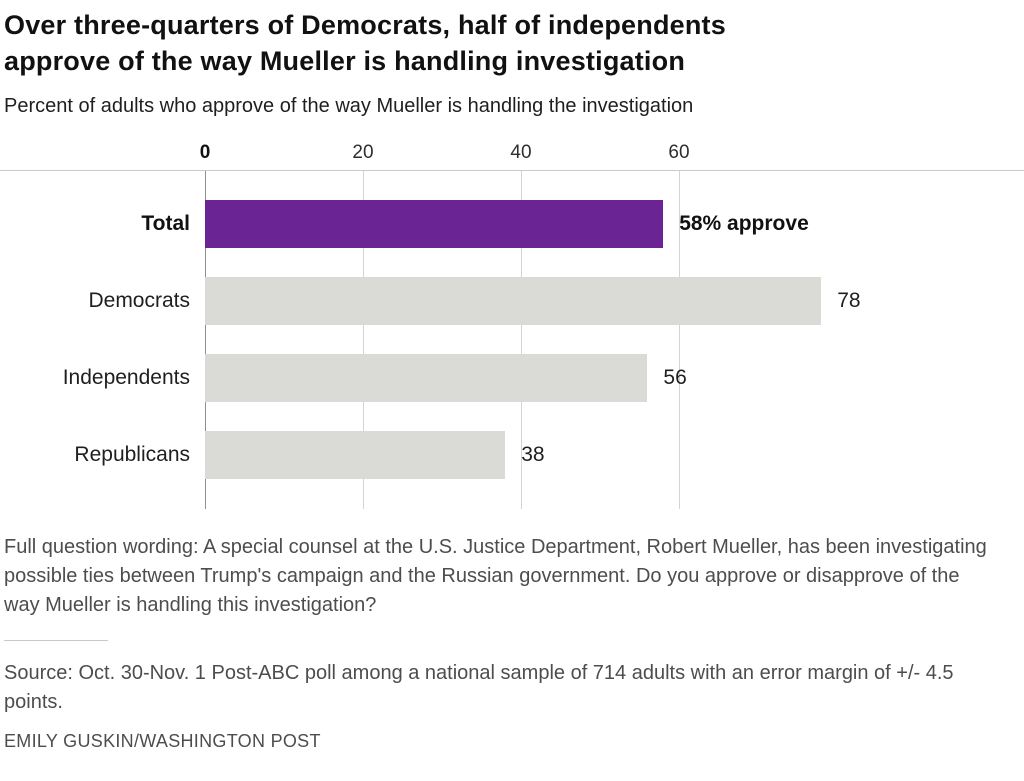  I want to click on bar-area-total: 58% approve, so click(600, 223).